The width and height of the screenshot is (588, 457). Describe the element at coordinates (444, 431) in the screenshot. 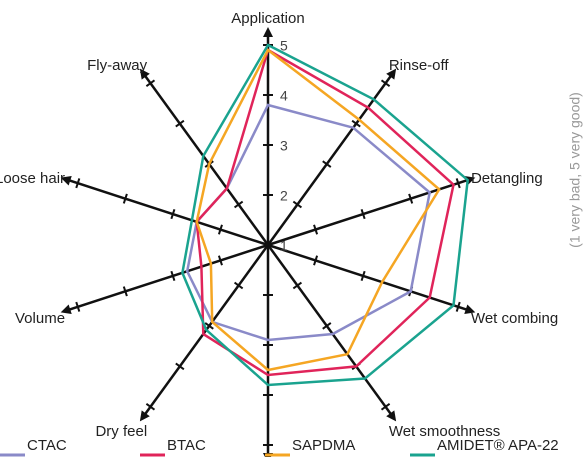

I see `category-label: Wet smoothness` at that location.